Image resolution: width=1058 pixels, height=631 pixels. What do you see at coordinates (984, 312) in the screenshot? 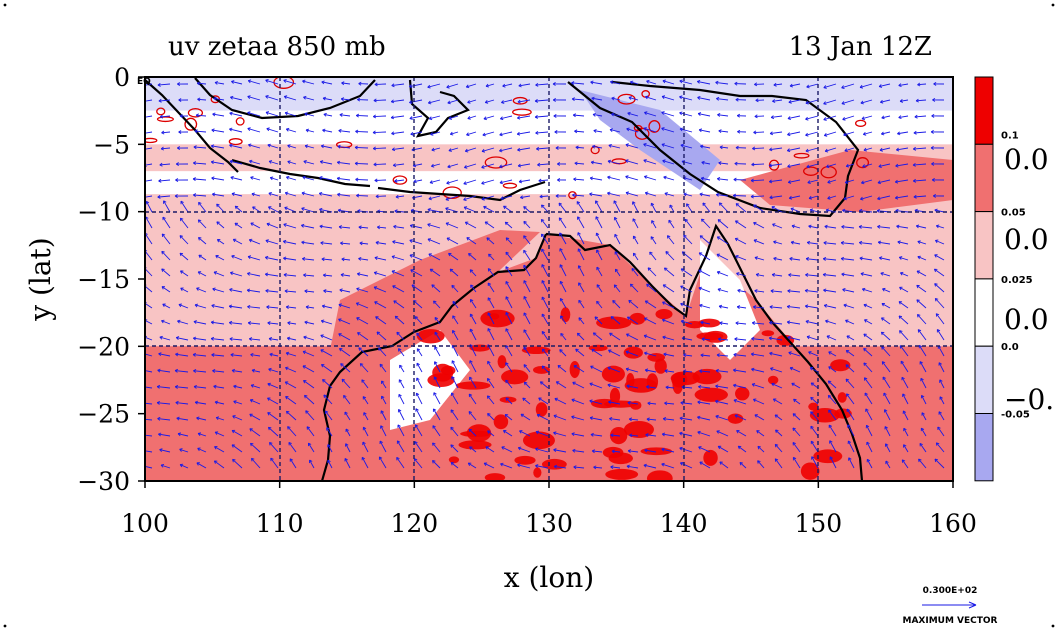
I see `colorbar-swatch` at bounding box center [984, 312].